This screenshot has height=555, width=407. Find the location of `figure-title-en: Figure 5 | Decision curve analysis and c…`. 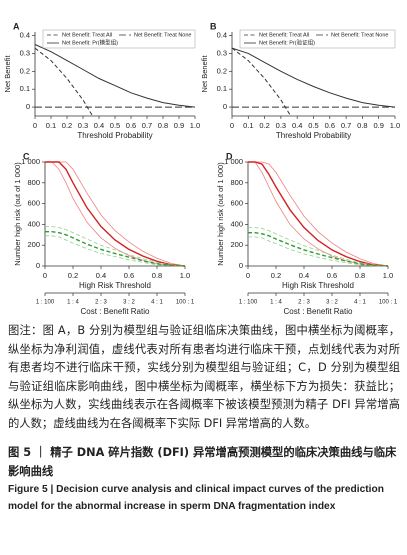

figure-title-en: Figure 5 | Decision curve analysis and c… is located at coordinates (196, 498).